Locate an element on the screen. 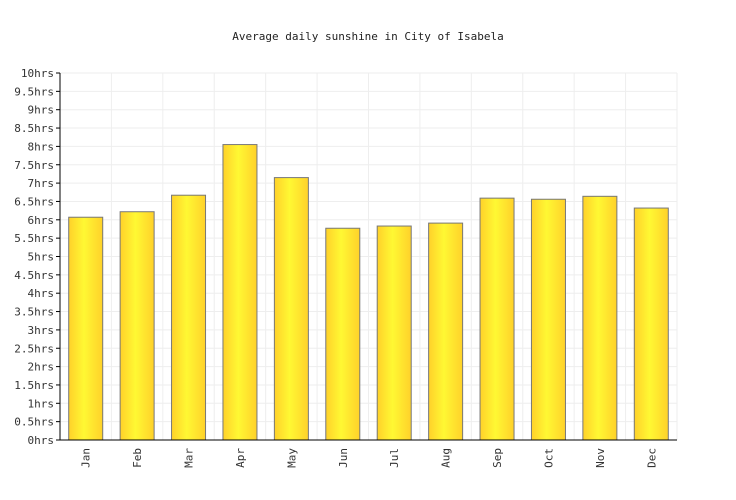  y-tick-label: 4.5hrs is located at coordinates (34, 275).